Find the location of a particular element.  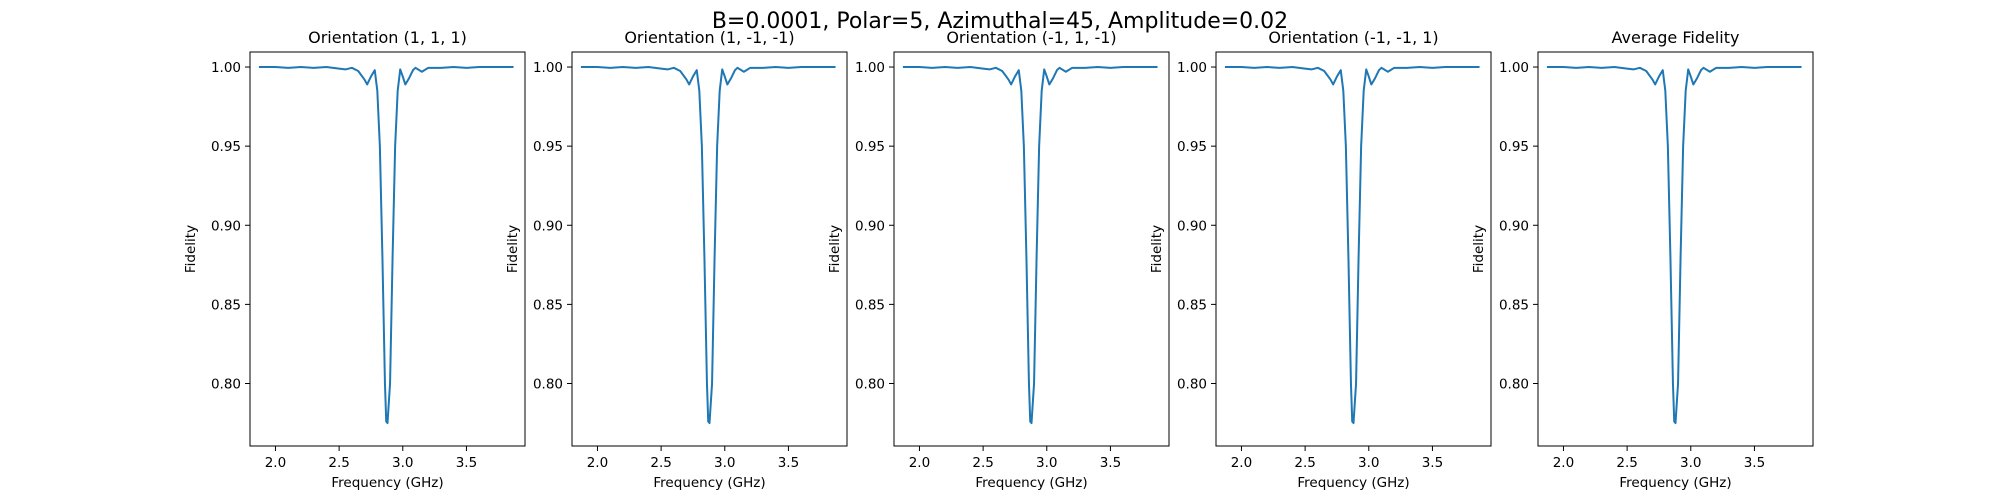

subplot-title: Orientation (-1, 1, -1) is located at coordinates (1031, 37).